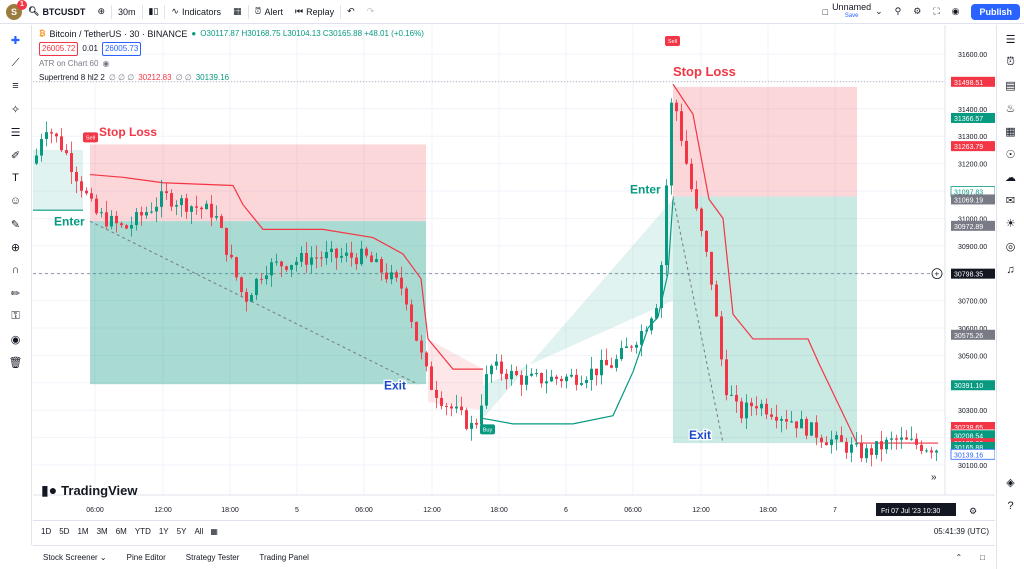  What do you see at coordinates (214, 531) in the screenshot?
I see `goto-date-icon: ▦` at bounding box center [214, 531].